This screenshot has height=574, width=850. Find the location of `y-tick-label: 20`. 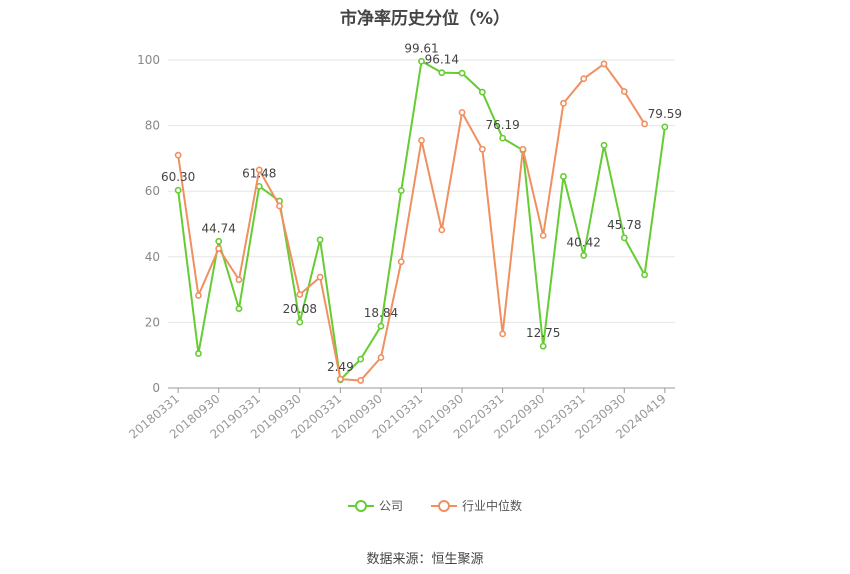

y-tick-label: 20 is located at coordinates (152, 322).